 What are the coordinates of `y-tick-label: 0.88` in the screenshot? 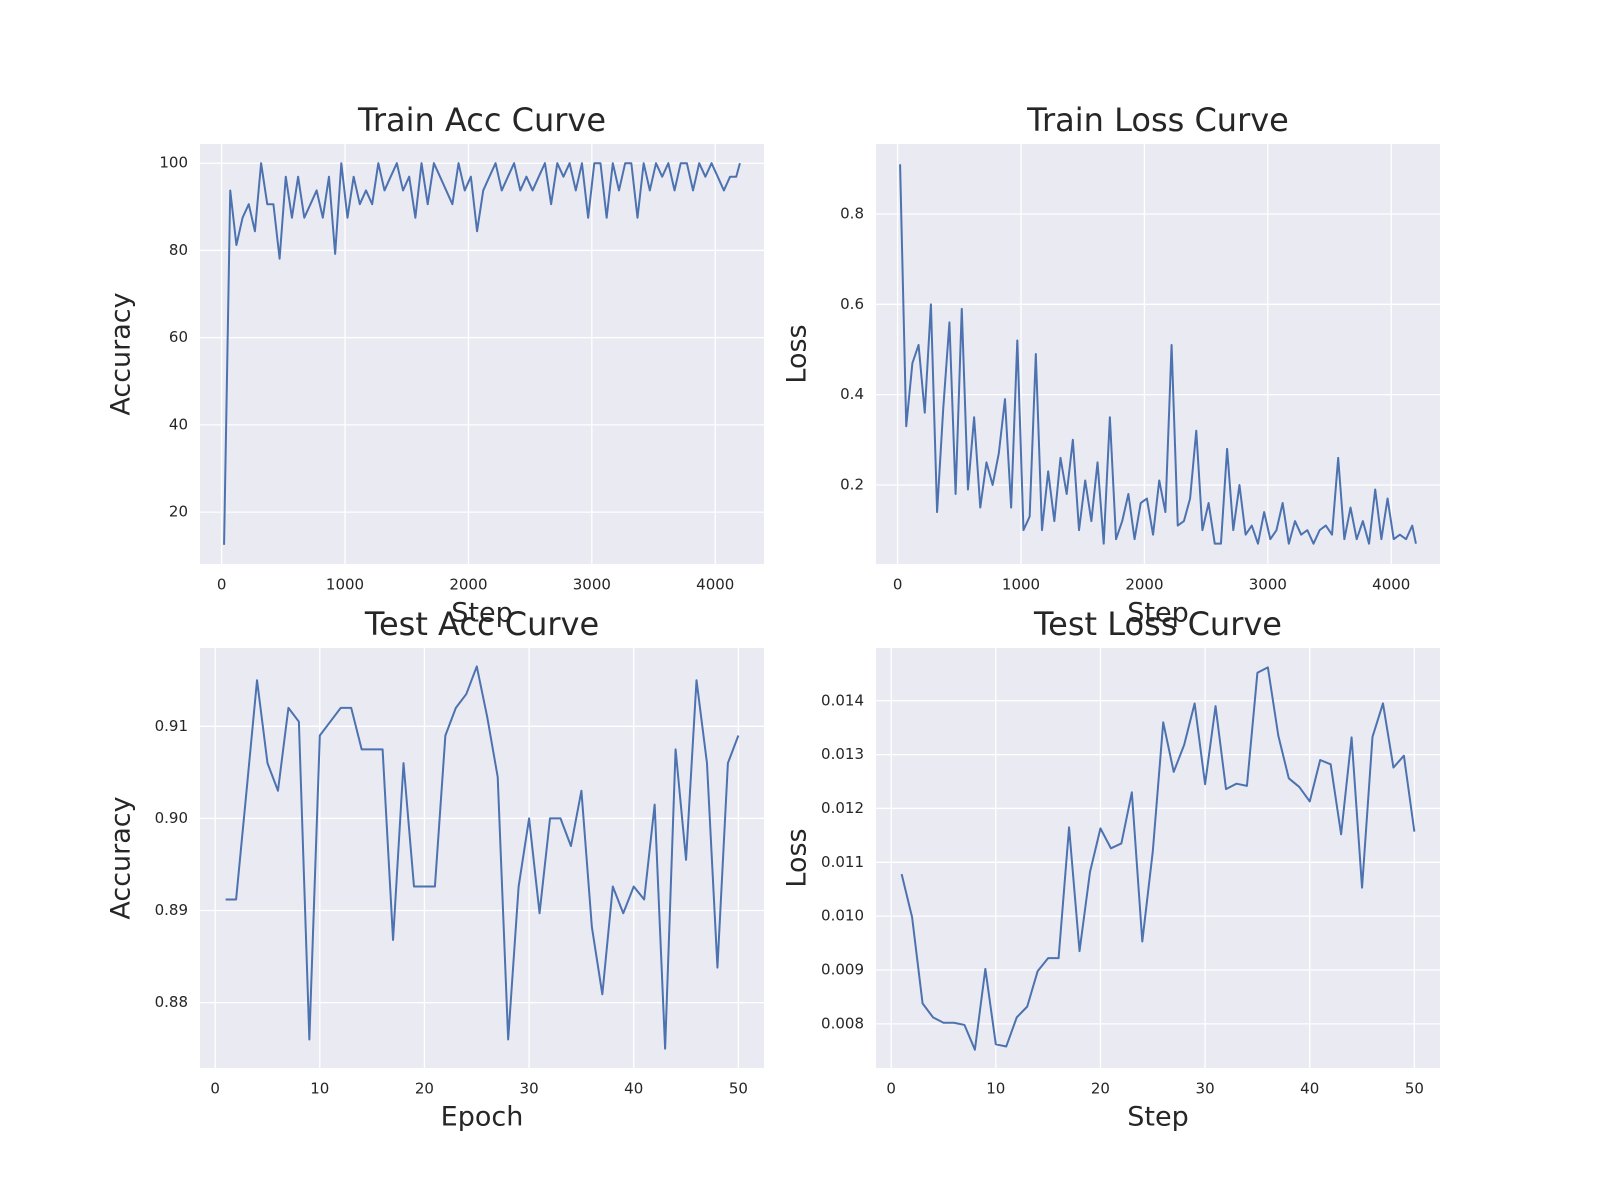 It's located at (171, 1002).